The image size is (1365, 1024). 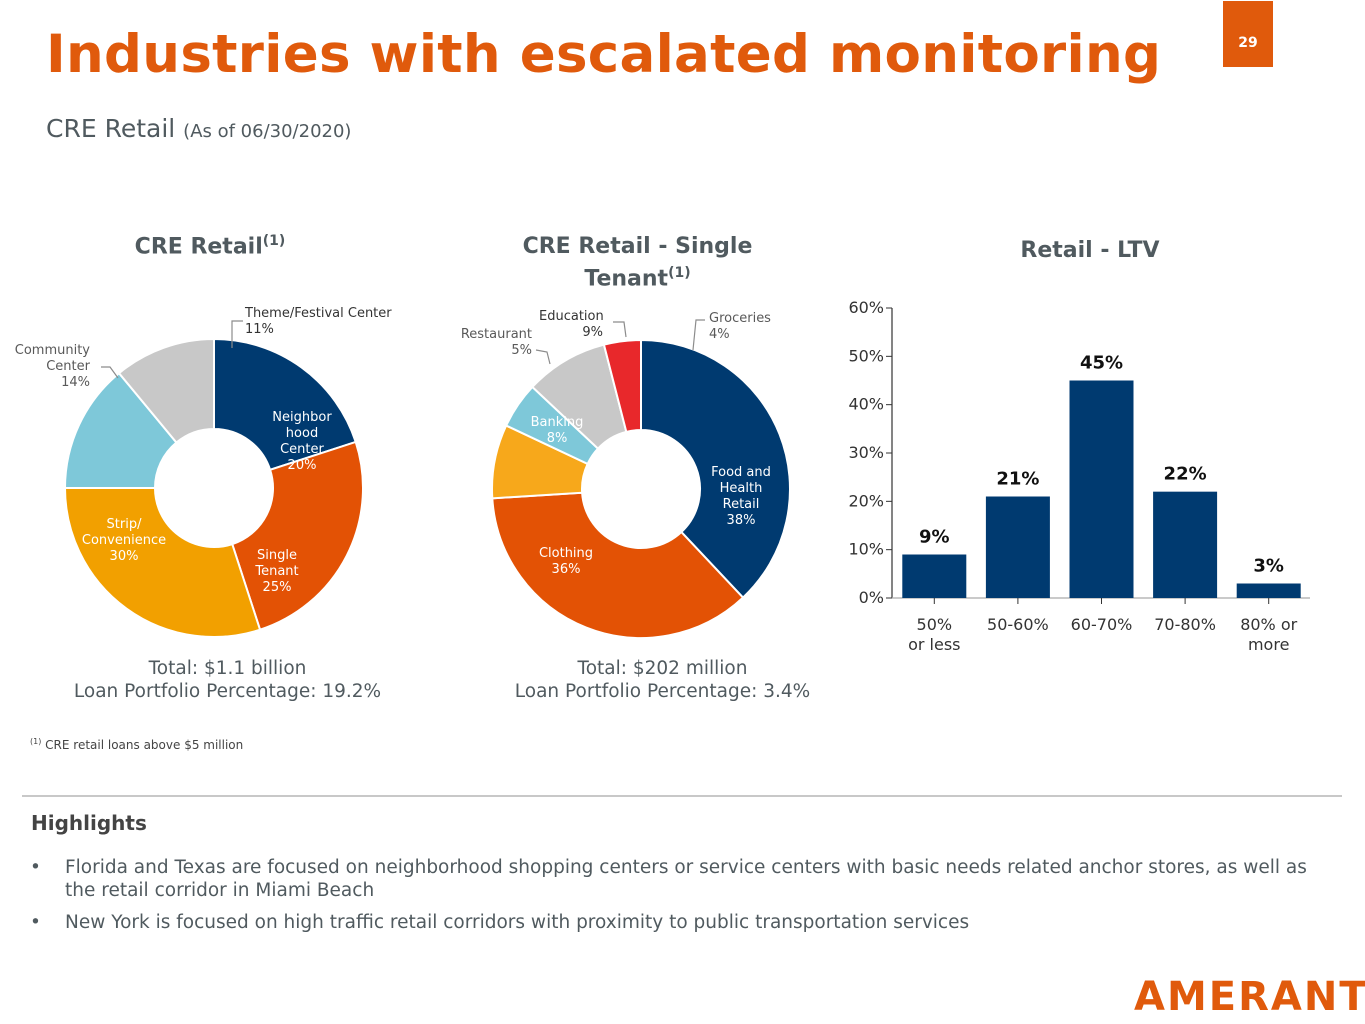 I want to click on d2-label-restaurant-value: 5%, so click(x=521, y=350).